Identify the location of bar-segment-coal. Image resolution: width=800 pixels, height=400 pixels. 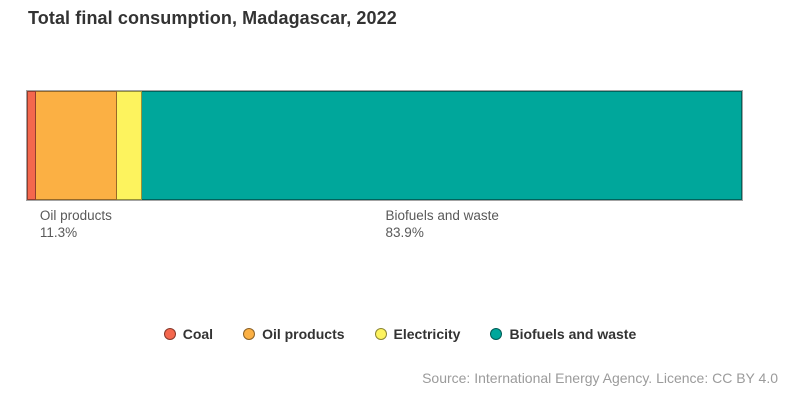
(32, 145).